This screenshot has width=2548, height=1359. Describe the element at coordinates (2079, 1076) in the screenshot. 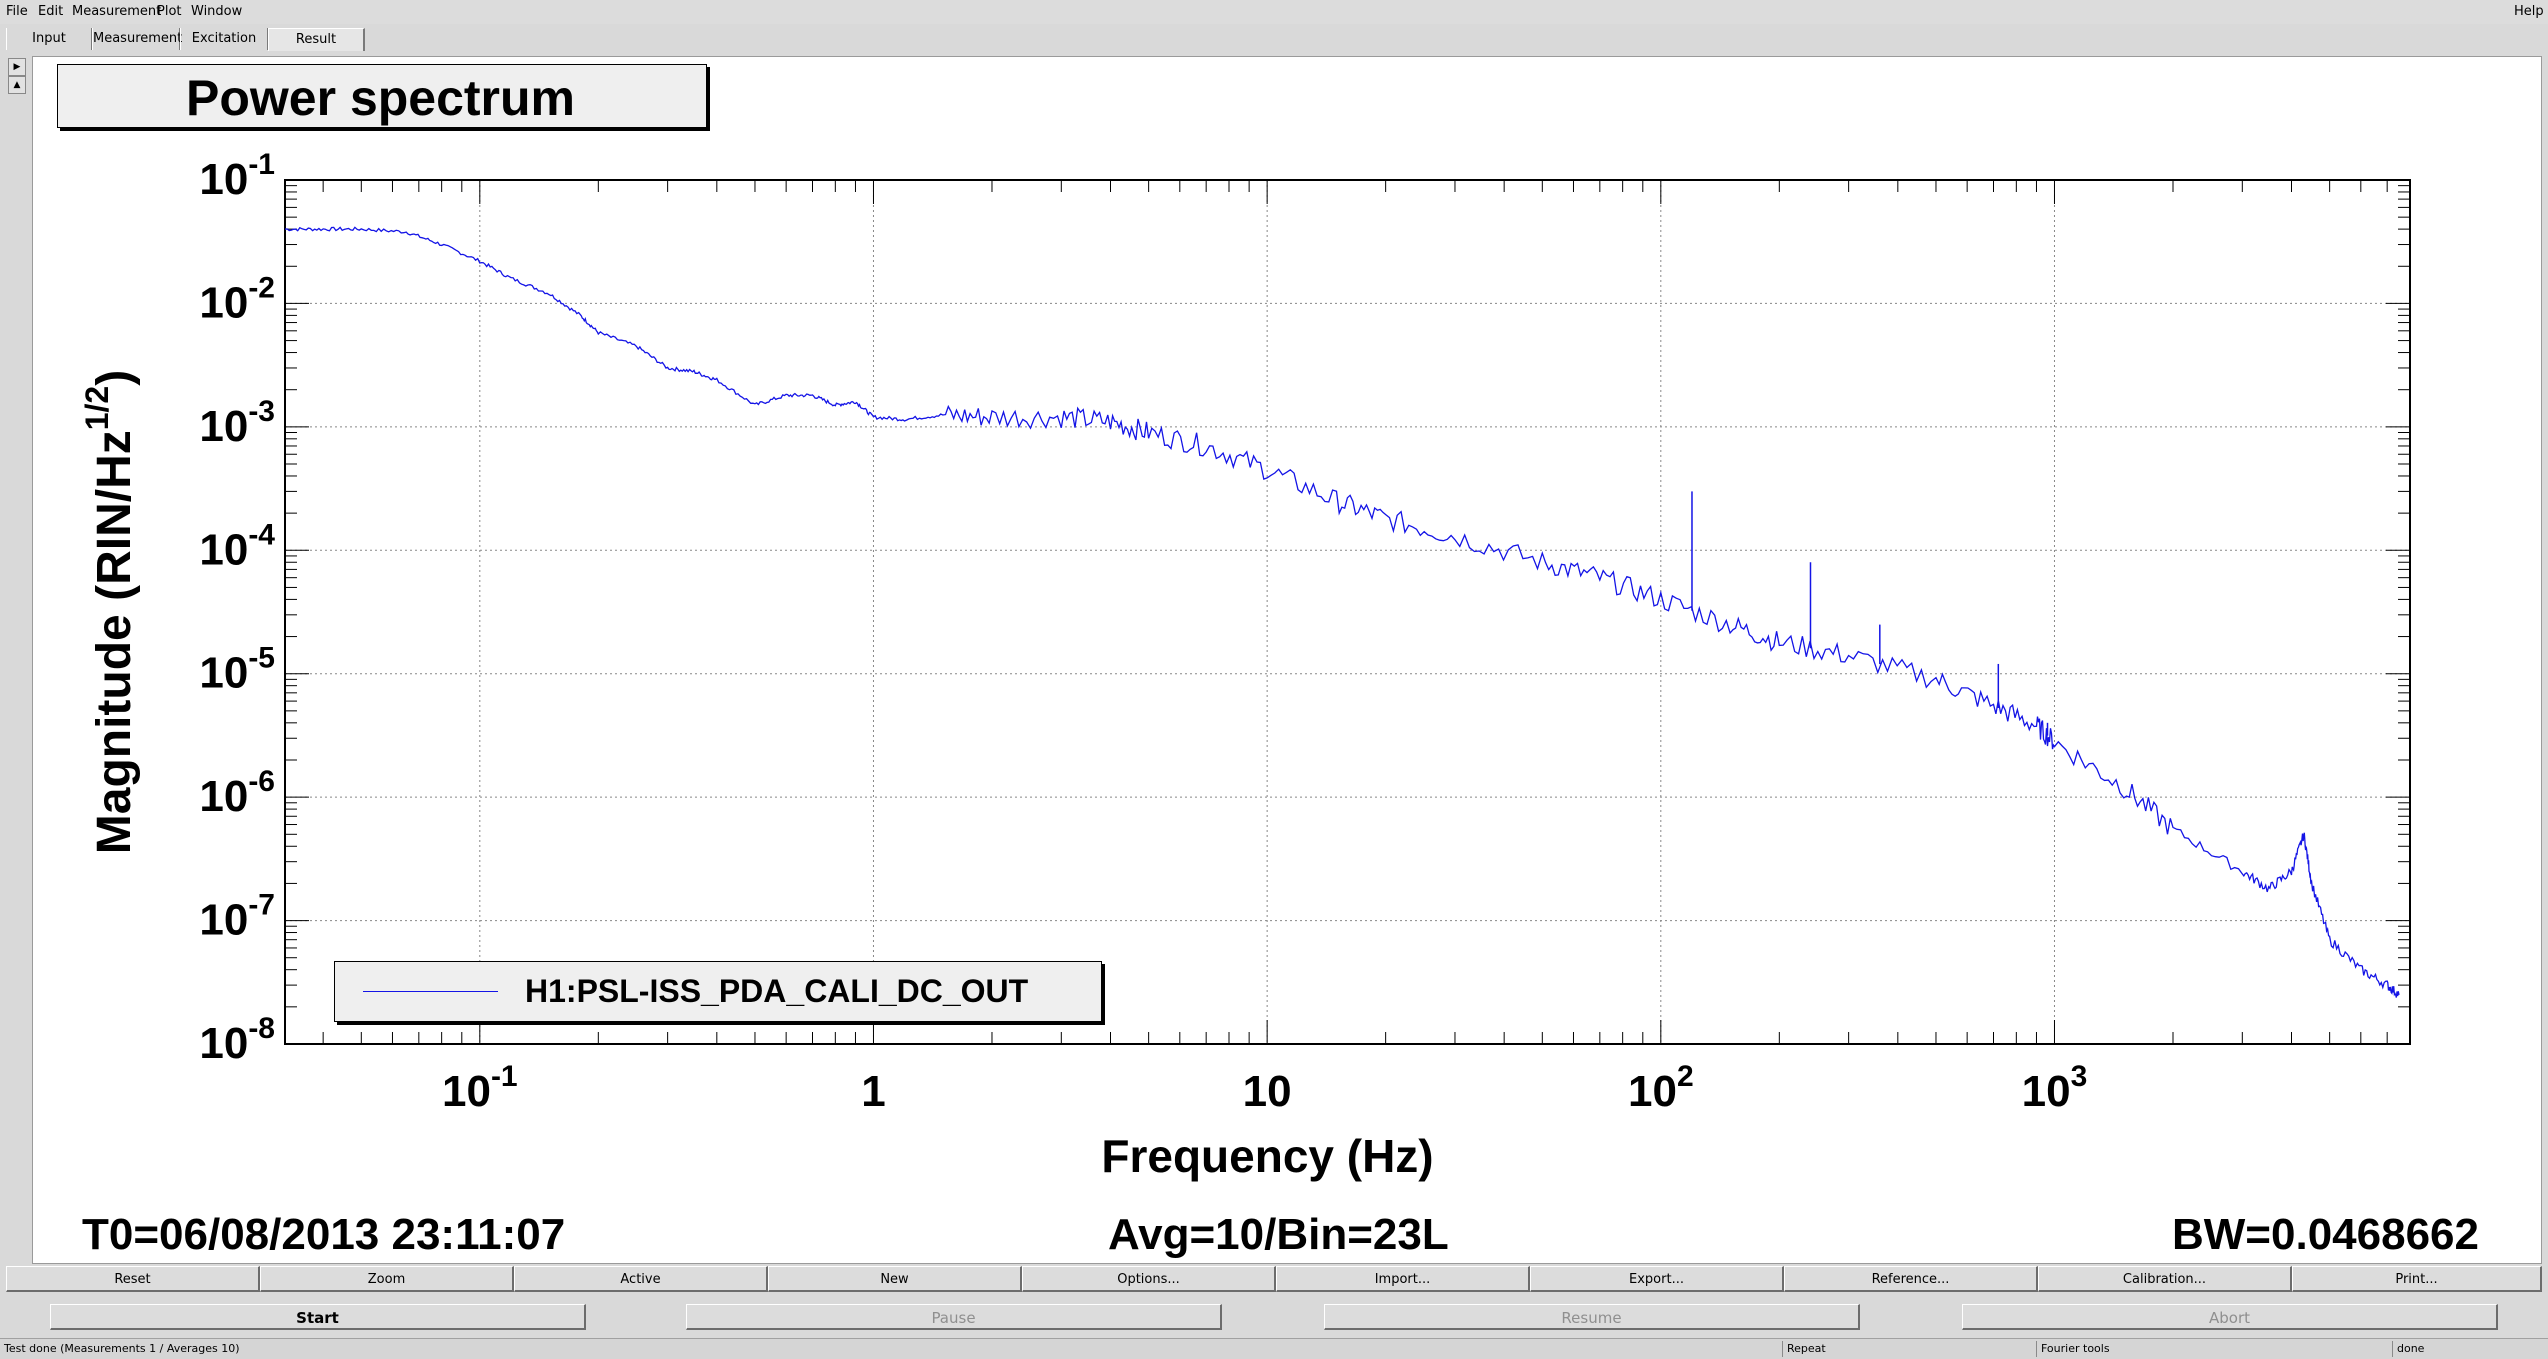

I see `x-tick-label-exp: 3` at that location.